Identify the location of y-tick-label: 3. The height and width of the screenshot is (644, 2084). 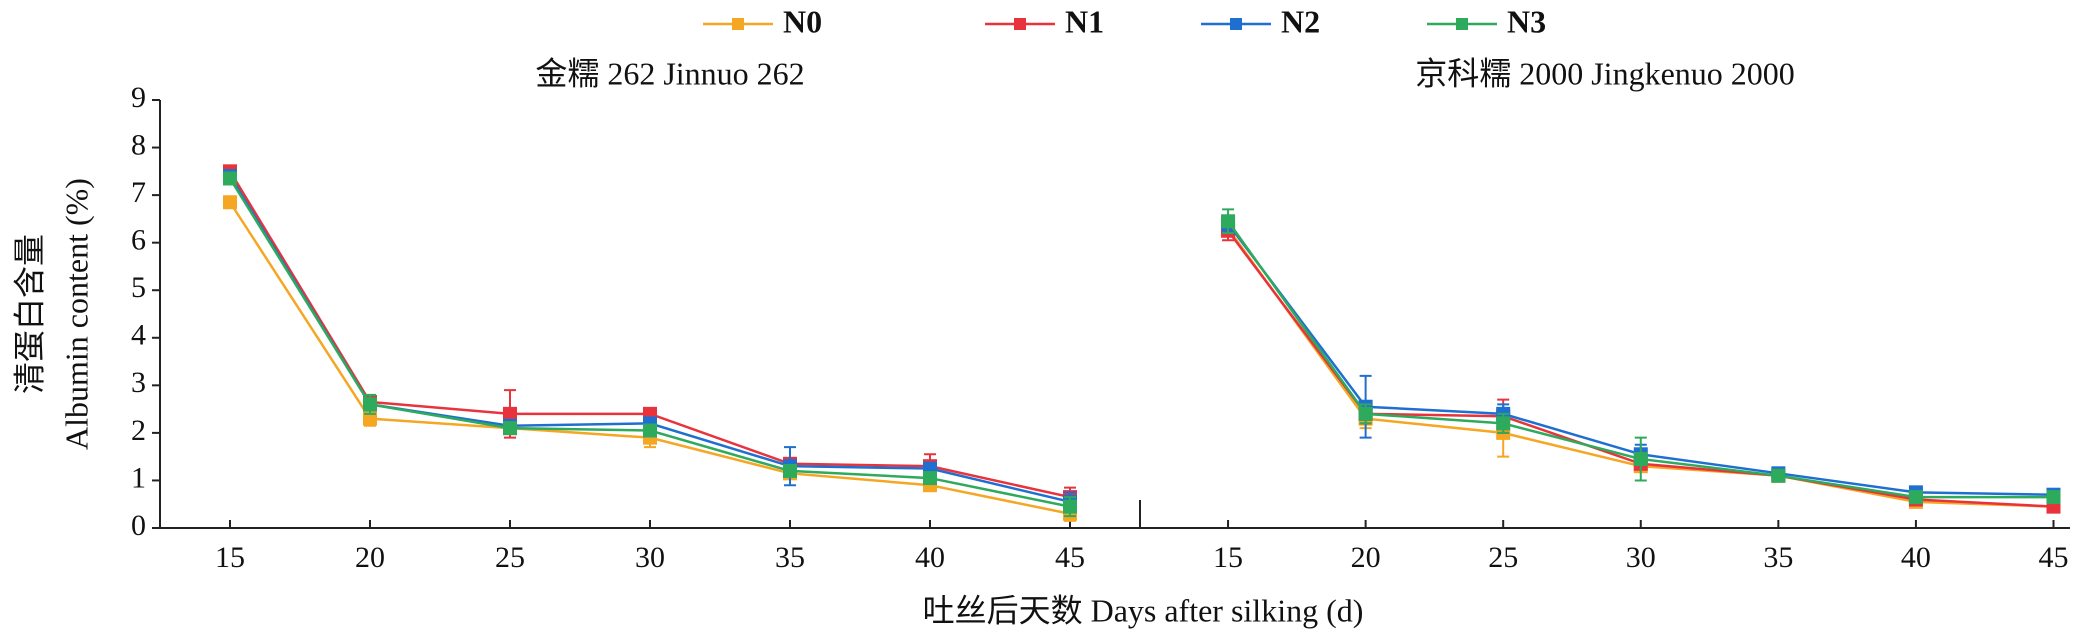
(138, 382).